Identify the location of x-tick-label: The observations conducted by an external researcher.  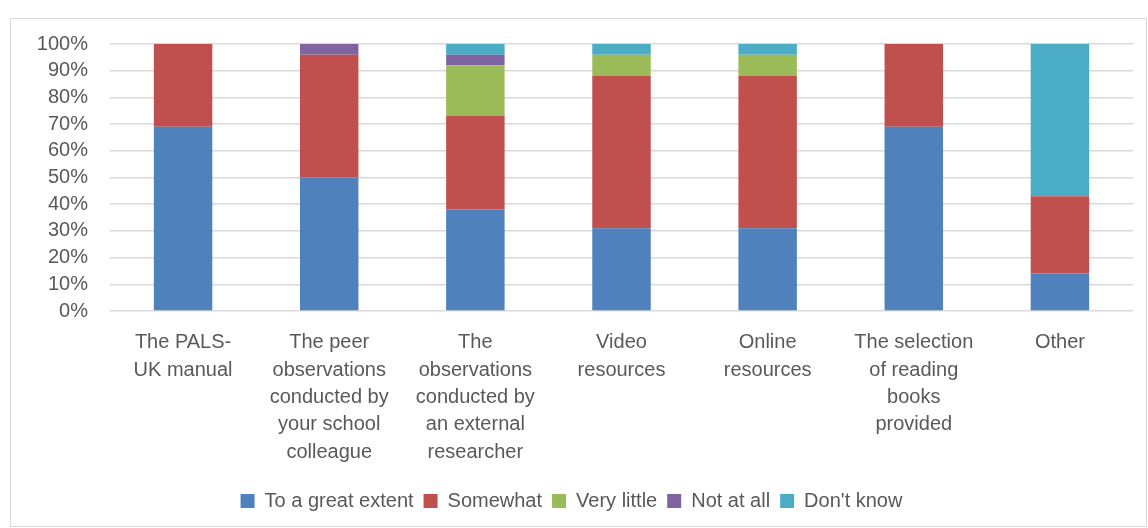
(475, 396).